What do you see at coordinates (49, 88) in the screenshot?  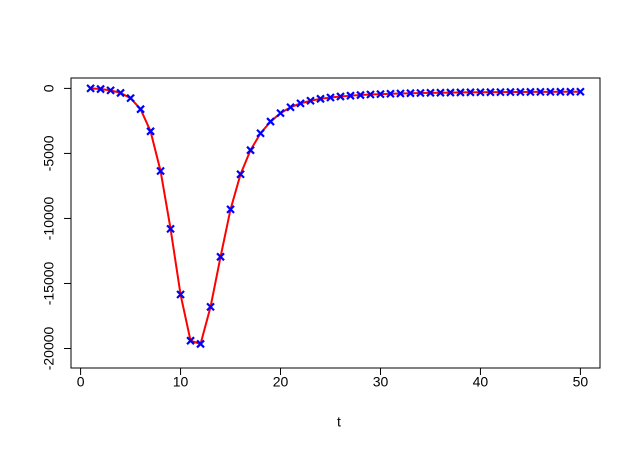 I see `y-tick-label: 0` at bounding box center [49, 88].